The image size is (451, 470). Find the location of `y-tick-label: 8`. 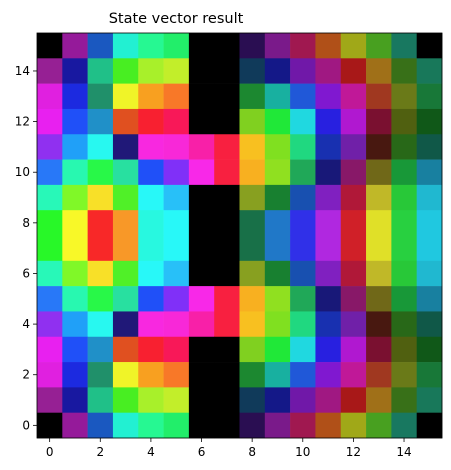

y-tick-label: 8 is located at coordinates (26, 223).